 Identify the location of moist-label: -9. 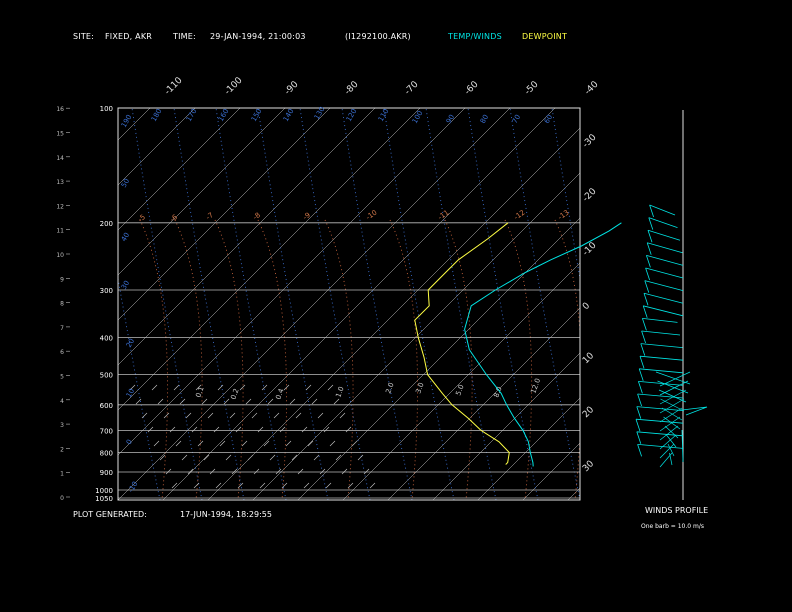
(307, 216).